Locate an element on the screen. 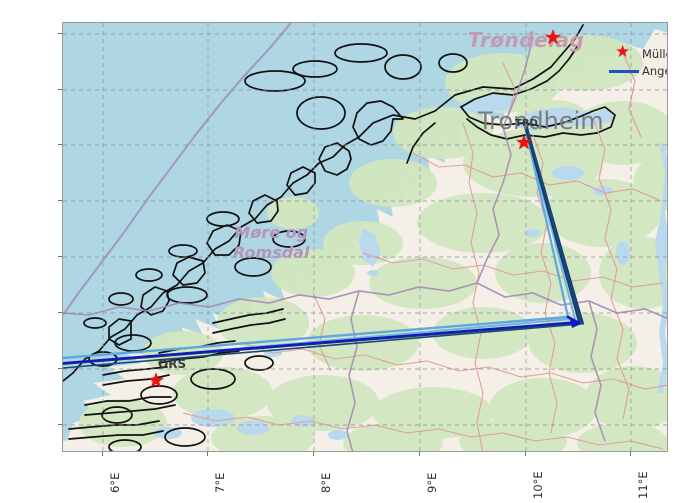 The image size is (695, 503). x-tick-4: 10°E is located at coordinates (538, 485).